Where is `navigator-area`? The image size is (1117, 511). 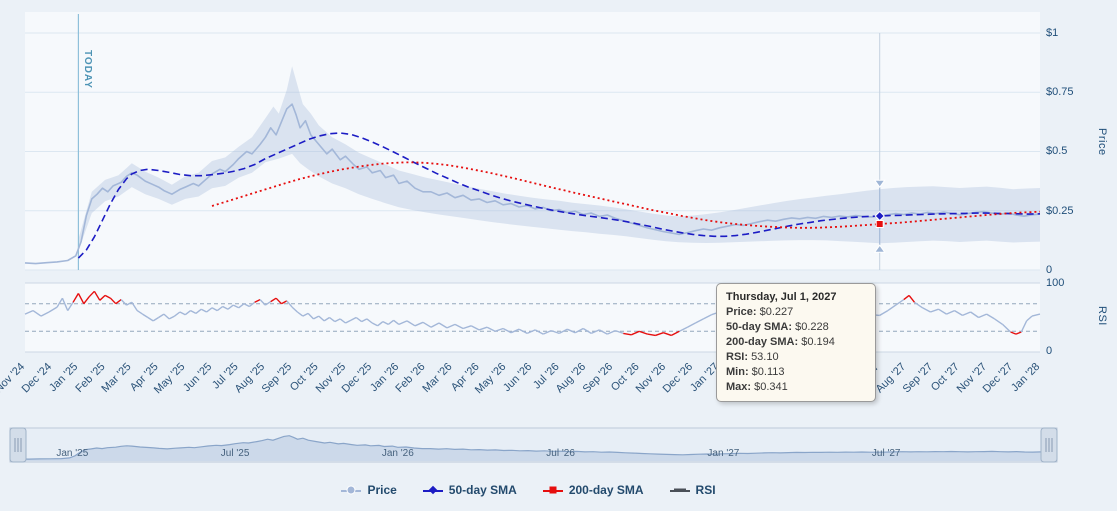
navigator-area is located at coordinates (533, 448).